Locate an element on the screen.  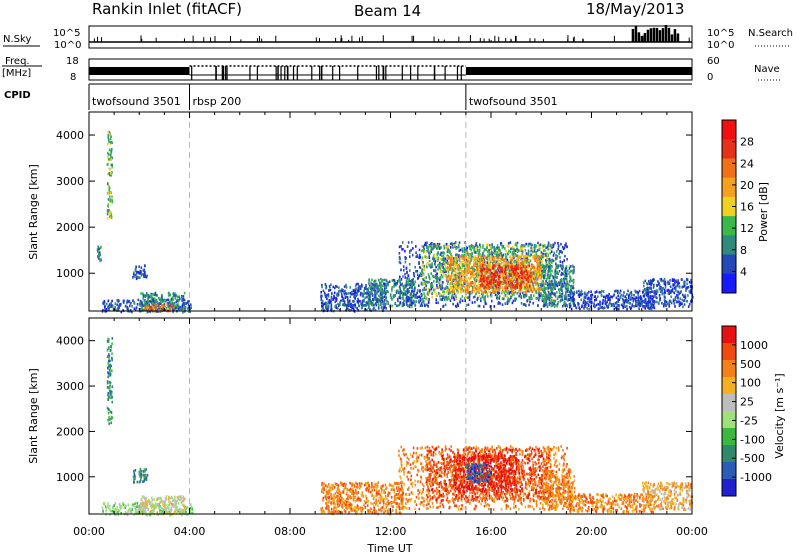
colorbar-tick-label: 4 is located at coordinates (743, 271).